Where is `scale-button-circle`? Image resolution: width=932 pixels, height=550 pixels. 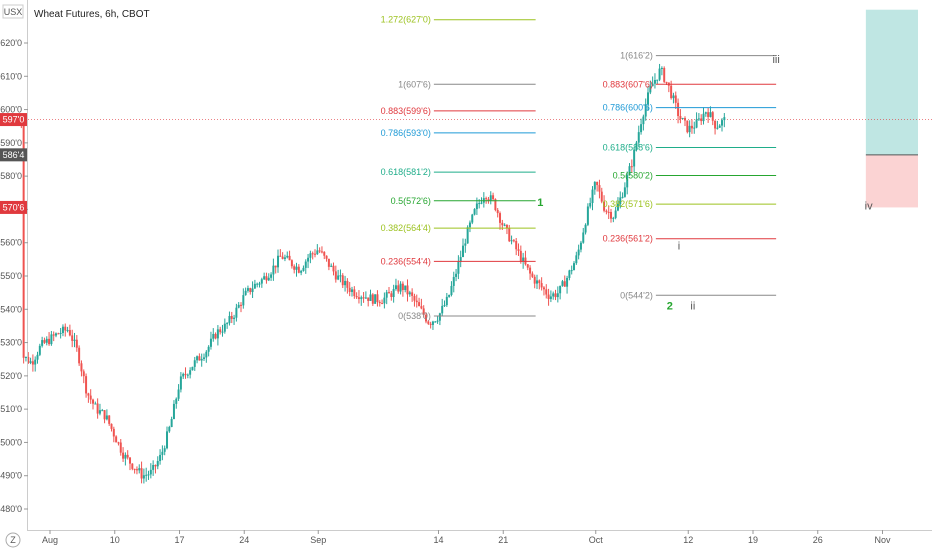 scale-button-circle is located at coordinates (13, 540).